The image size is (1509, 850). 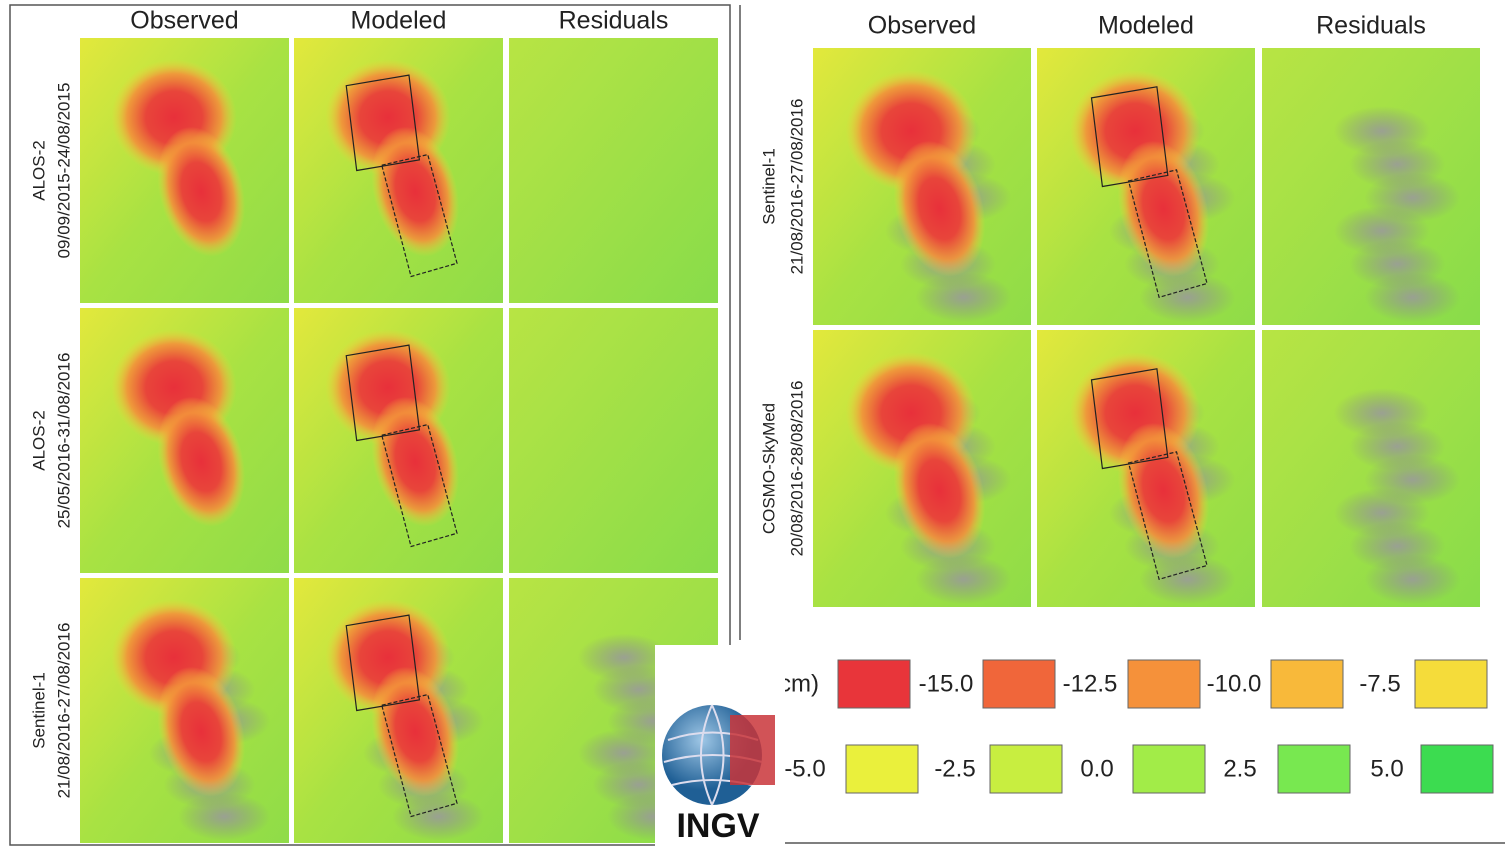 What do you see at coordinates (717, 826) in the screenshot?
I see `logo-text: INGV` at bounding box center [717, 826].